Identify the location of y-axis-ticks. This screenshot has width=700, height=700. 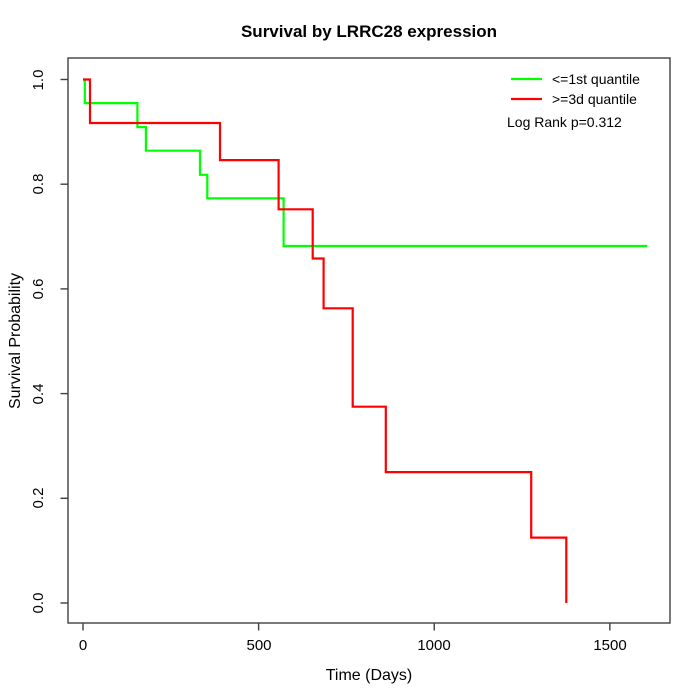
(64, 341).